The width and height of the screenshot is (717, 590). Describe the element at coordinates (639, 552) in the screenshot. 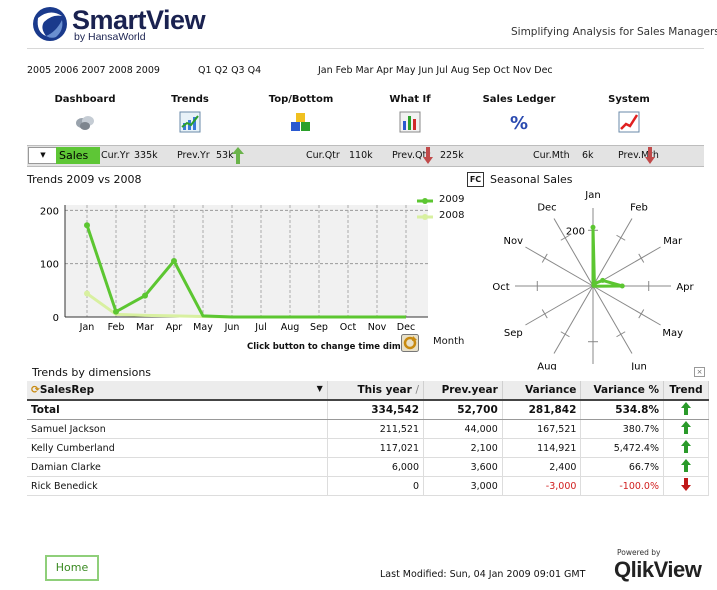

I see `powered-by-label: Powered by` at that location.